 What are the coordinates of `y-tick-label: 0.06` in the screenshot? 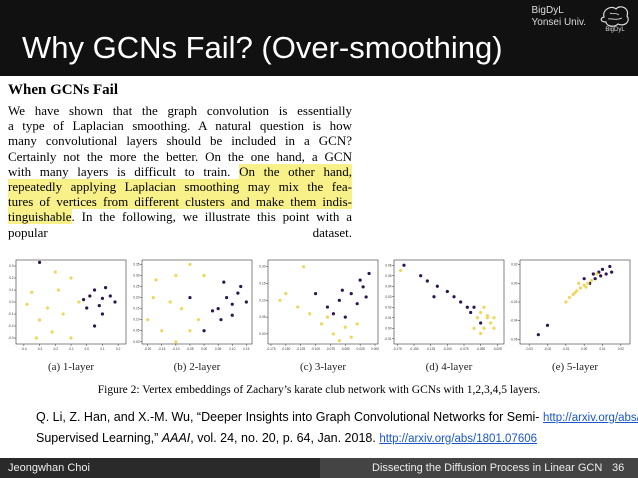 It's located at (388, 265).